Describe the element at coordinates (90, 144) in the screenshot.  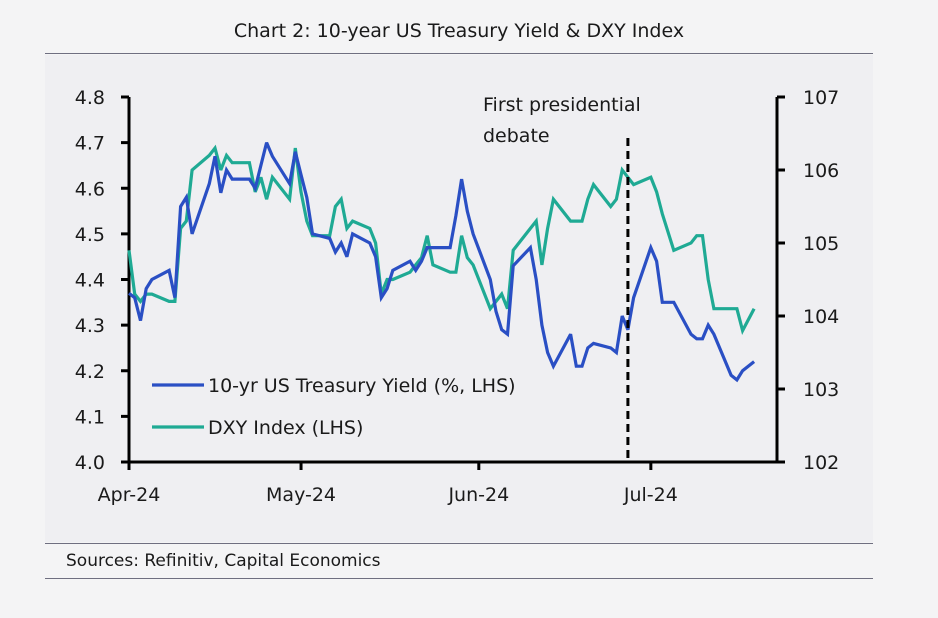
I see `left-tick-label: 4.7` at that location.